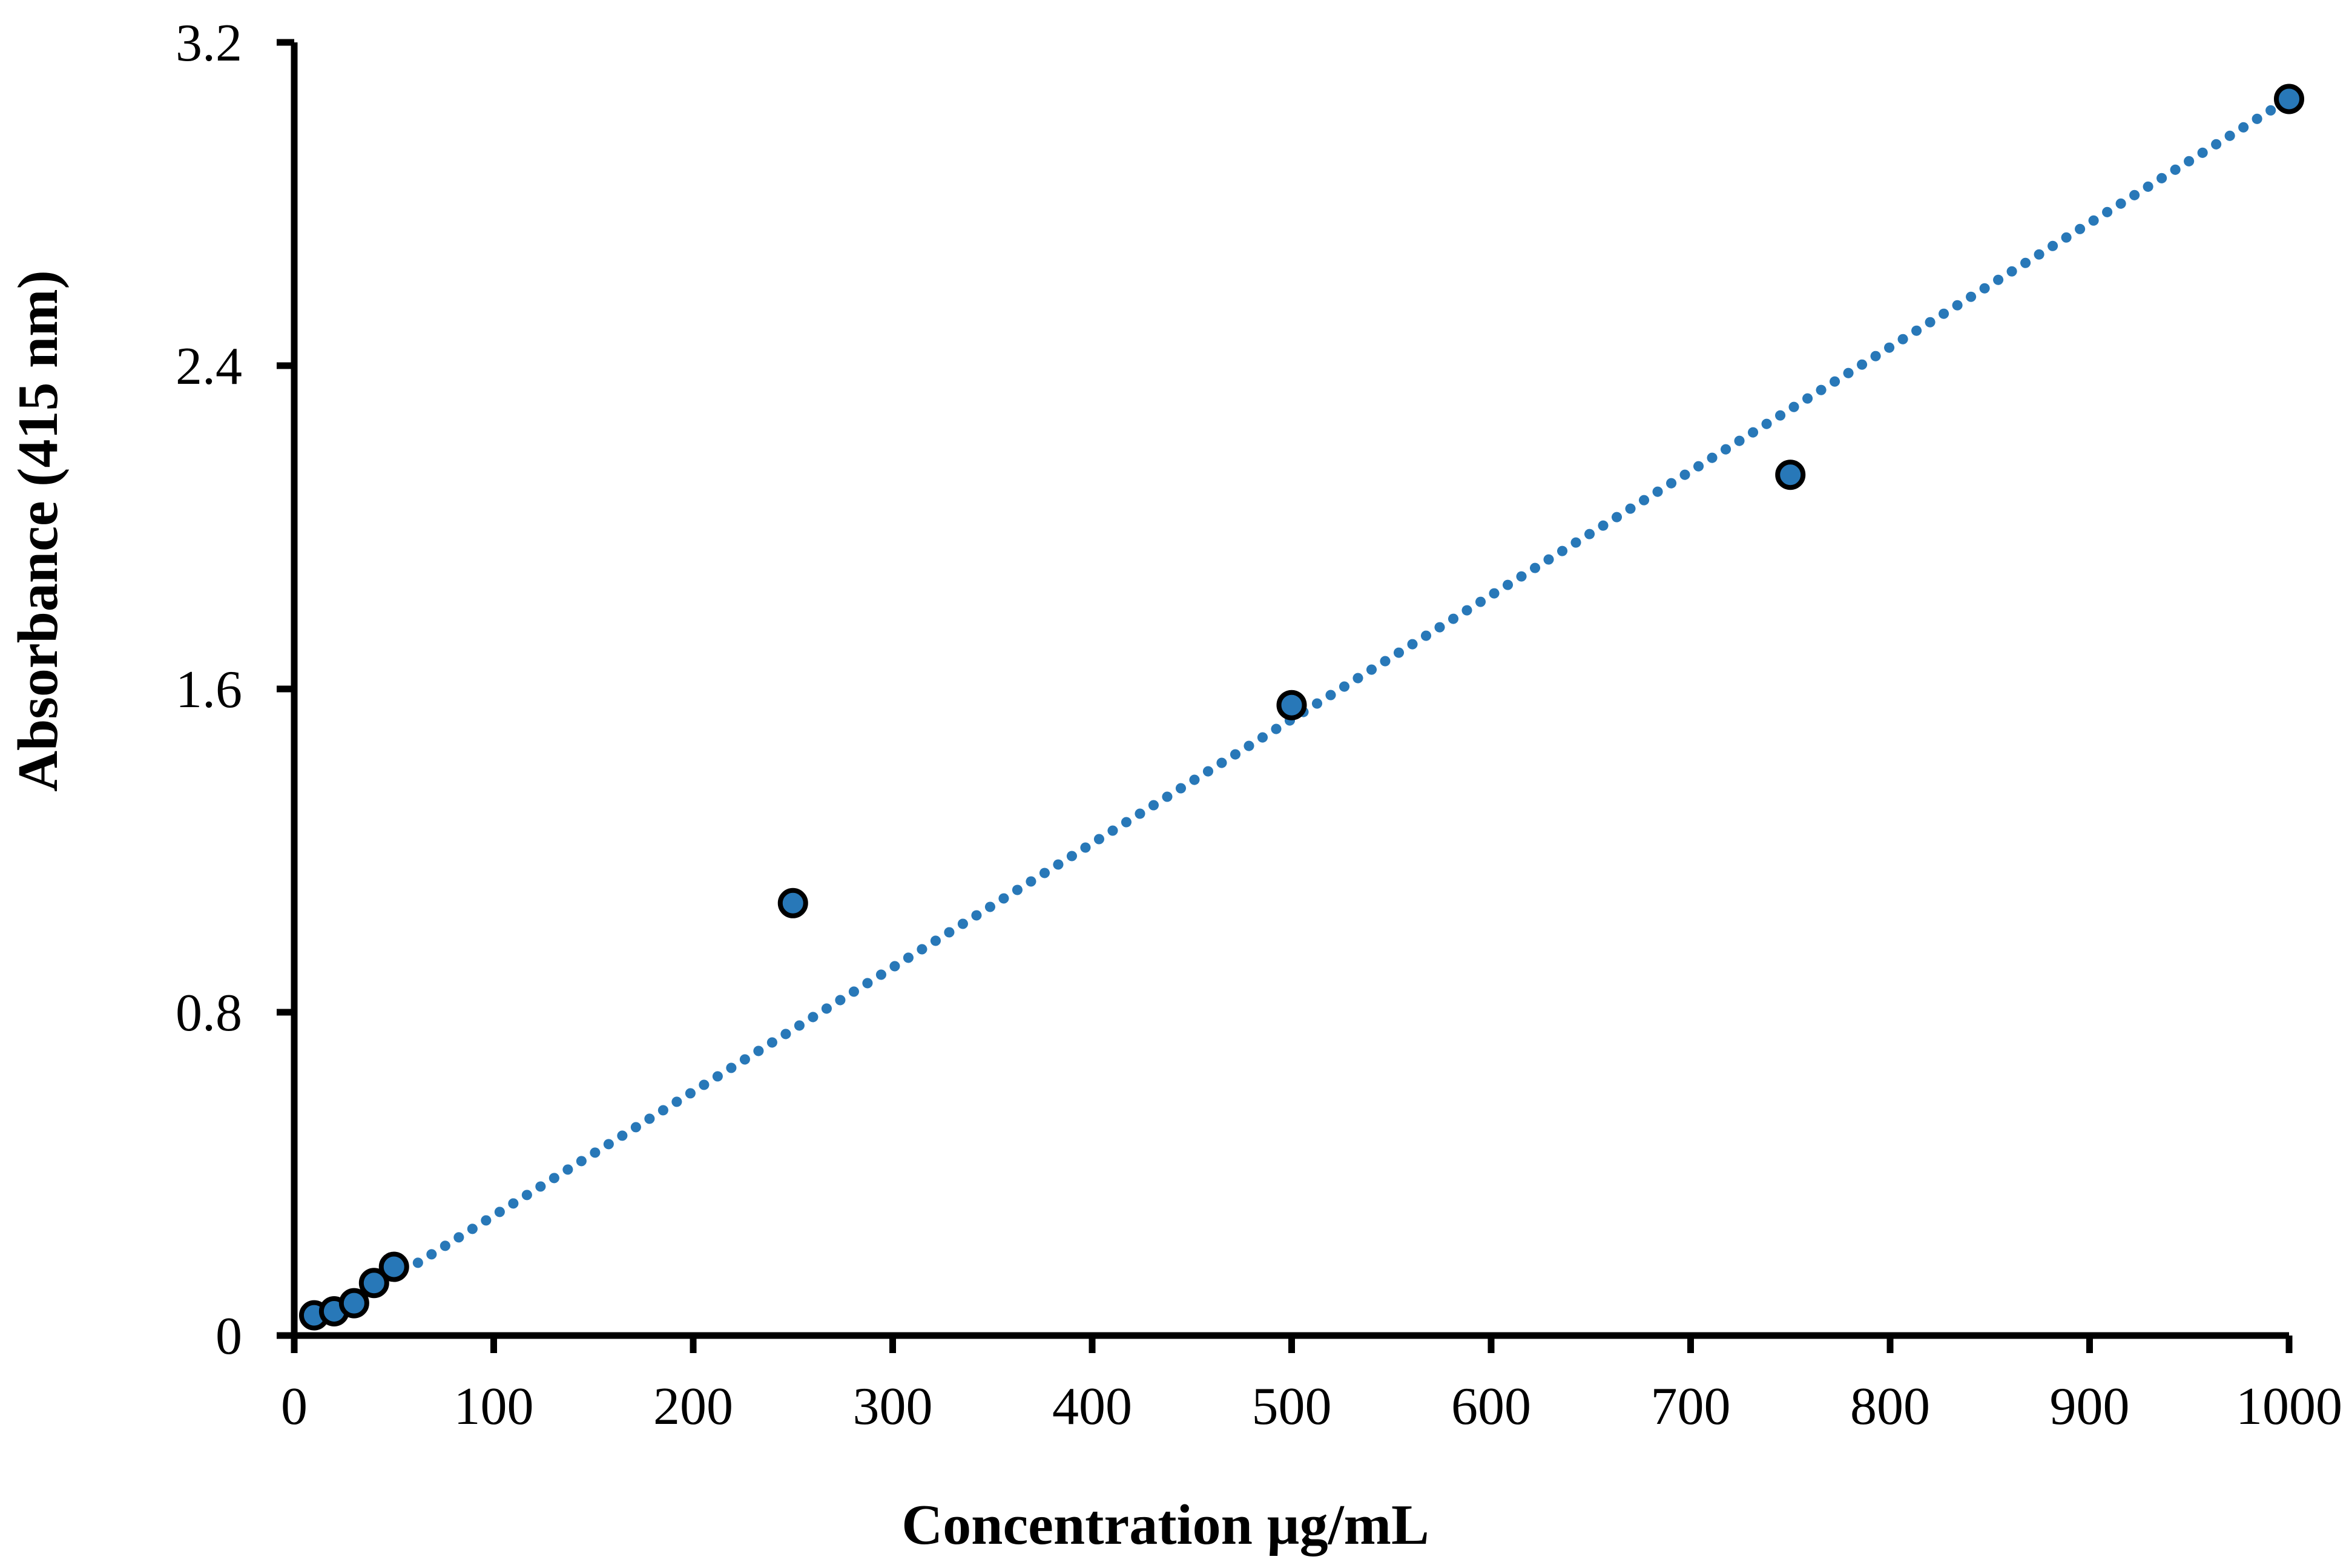  What do you see at coordinates (693, 1406) in the screenshot?
I see `x-tick-label: 200` at bounding box center [693, 1406].